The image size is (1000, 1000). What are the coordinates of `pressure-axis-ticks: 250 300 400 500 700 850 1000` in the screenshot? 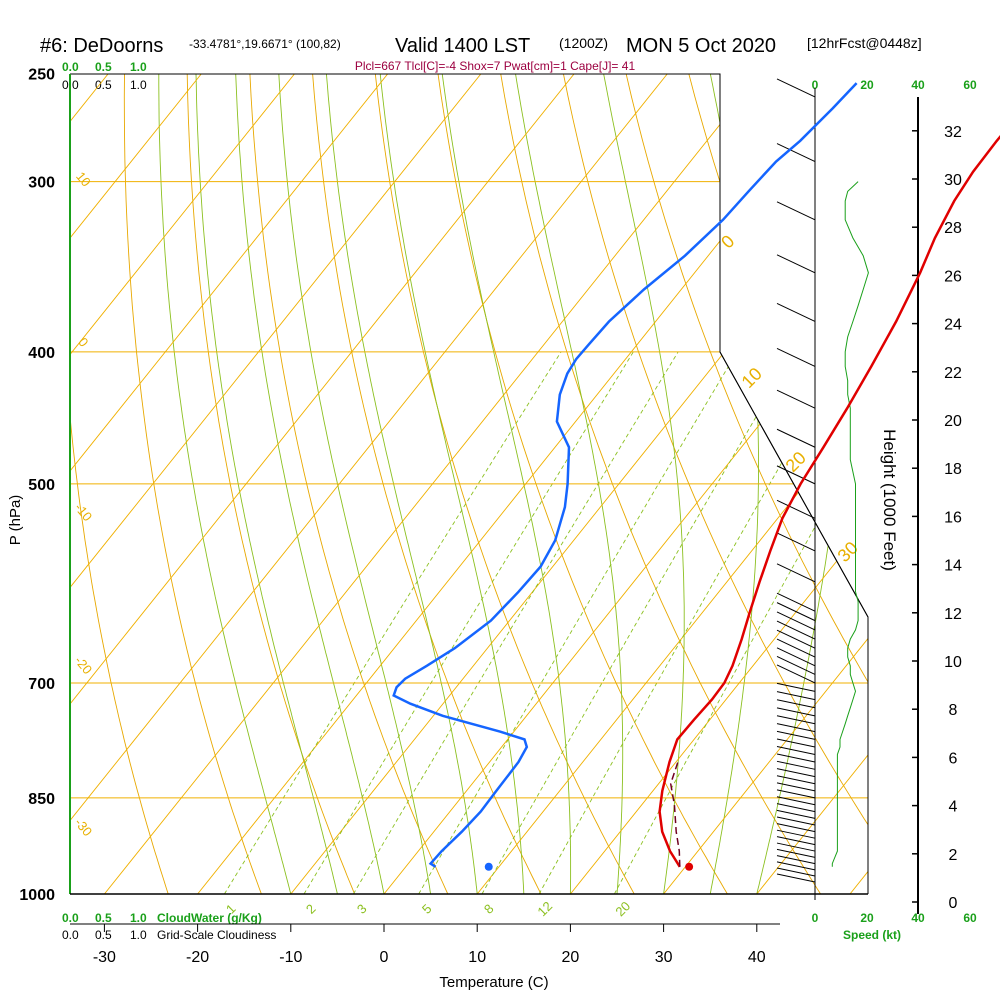 It's located at (37, 485).